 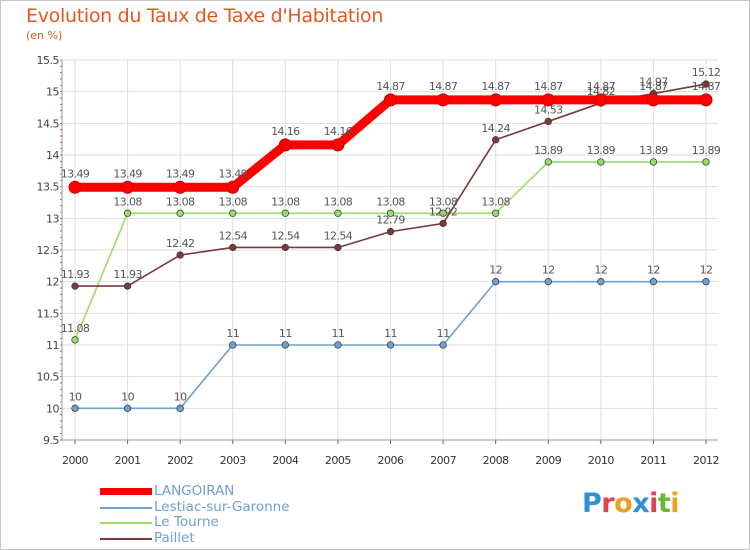 What do you see at coordinates (653, 82) in the screenshot?
I see `data-label: 14.97` at bounding box center [653, 82].